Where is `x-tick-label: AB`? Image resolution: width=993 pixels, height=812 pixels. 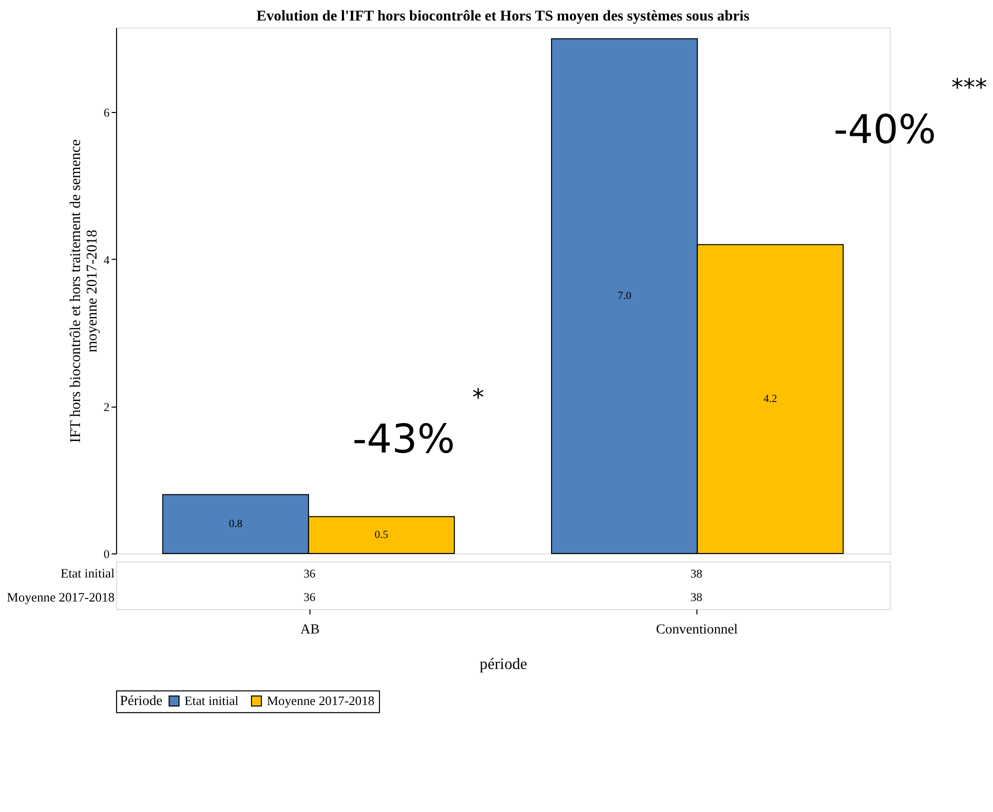 x-tick-label: AB is located at coordinates (310, 630).